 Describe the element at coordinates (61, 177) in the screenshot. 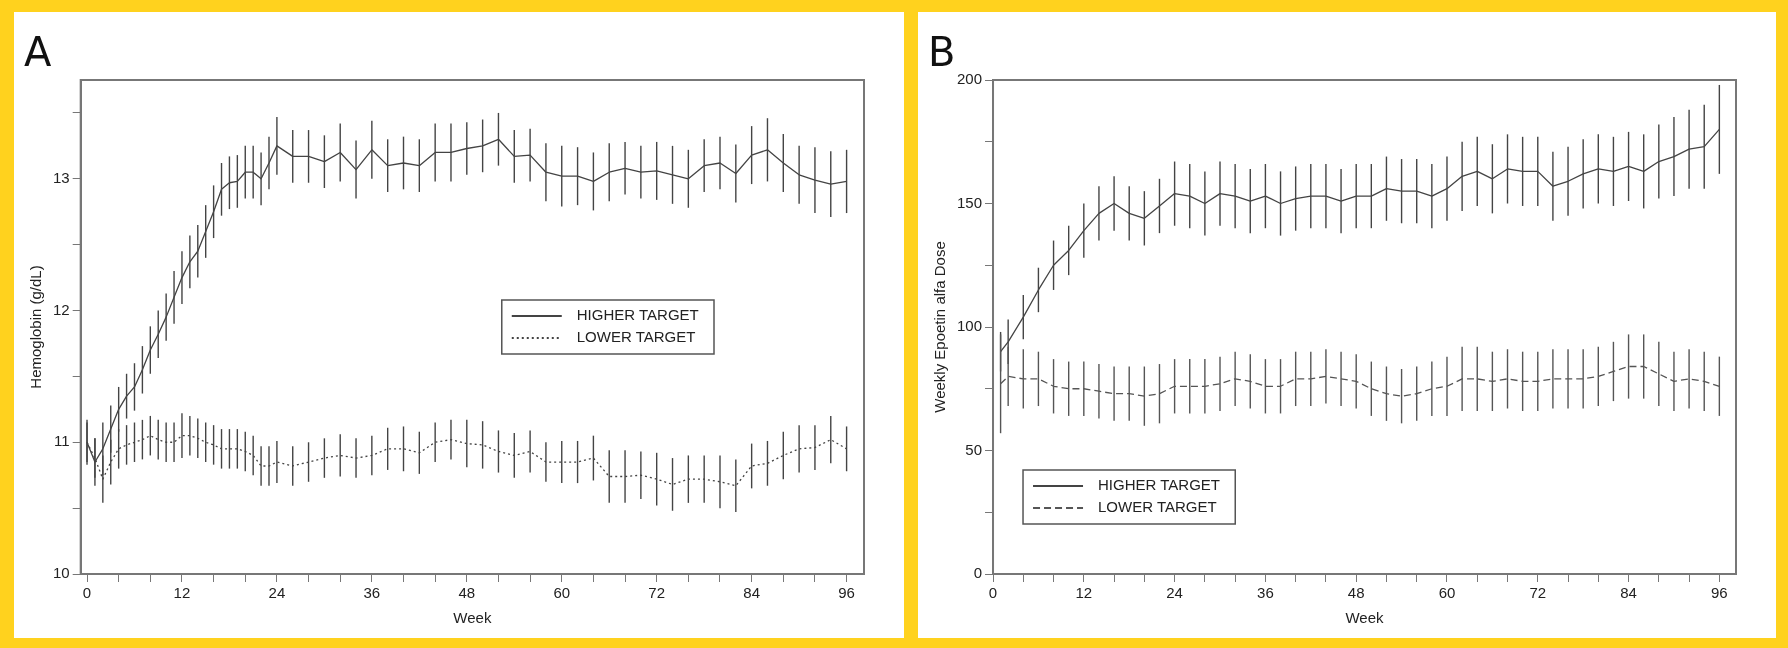

I see `y-tick-label: 13` at that location.